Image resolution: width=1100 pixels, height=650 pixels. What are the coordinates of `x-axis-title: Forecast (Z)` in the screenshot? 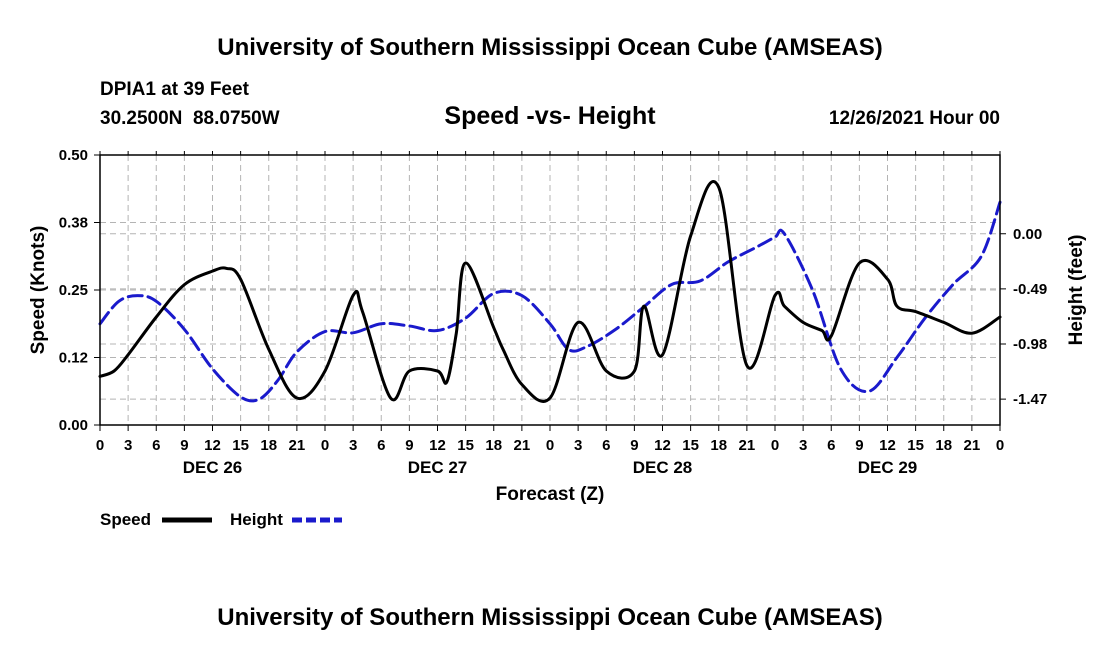 It's located at (550, 494).